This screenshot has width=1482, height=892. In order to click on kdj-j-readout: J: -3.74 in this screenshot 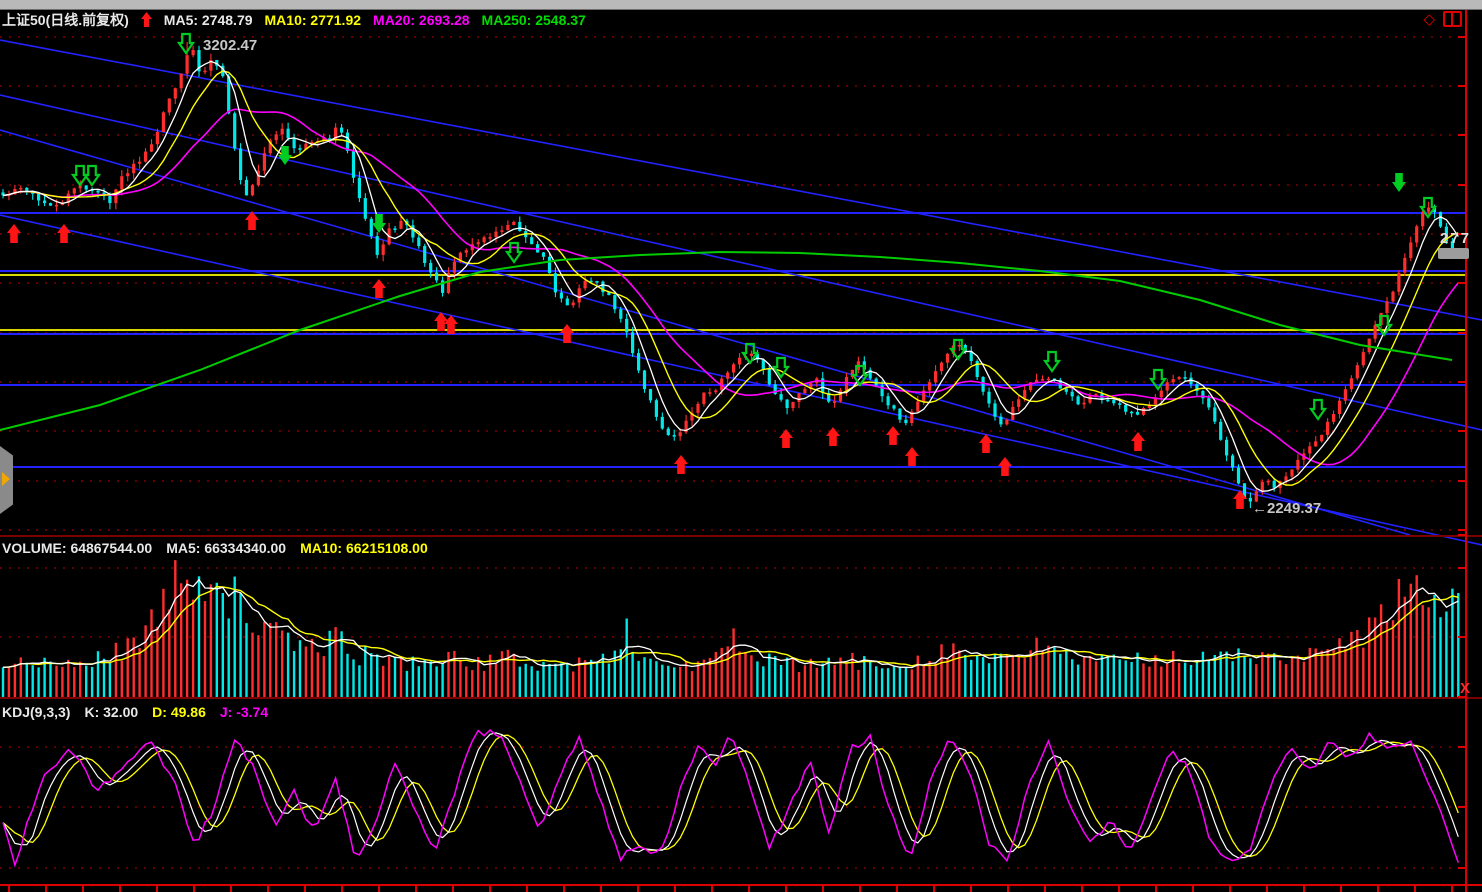, I will do `click(244, 712)`.